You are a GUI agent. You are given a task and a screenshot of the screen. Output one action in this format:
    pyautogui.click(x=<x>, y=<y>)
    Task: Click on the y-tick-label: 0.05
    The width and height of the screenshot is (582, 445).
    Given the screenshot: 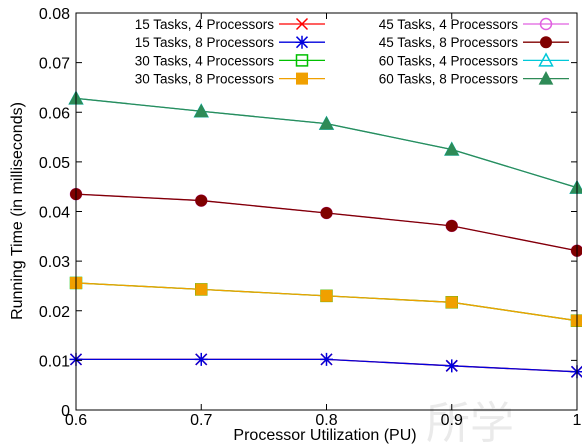 What is the action you would take?
    pyautogui.click(x=54, y=163)
    